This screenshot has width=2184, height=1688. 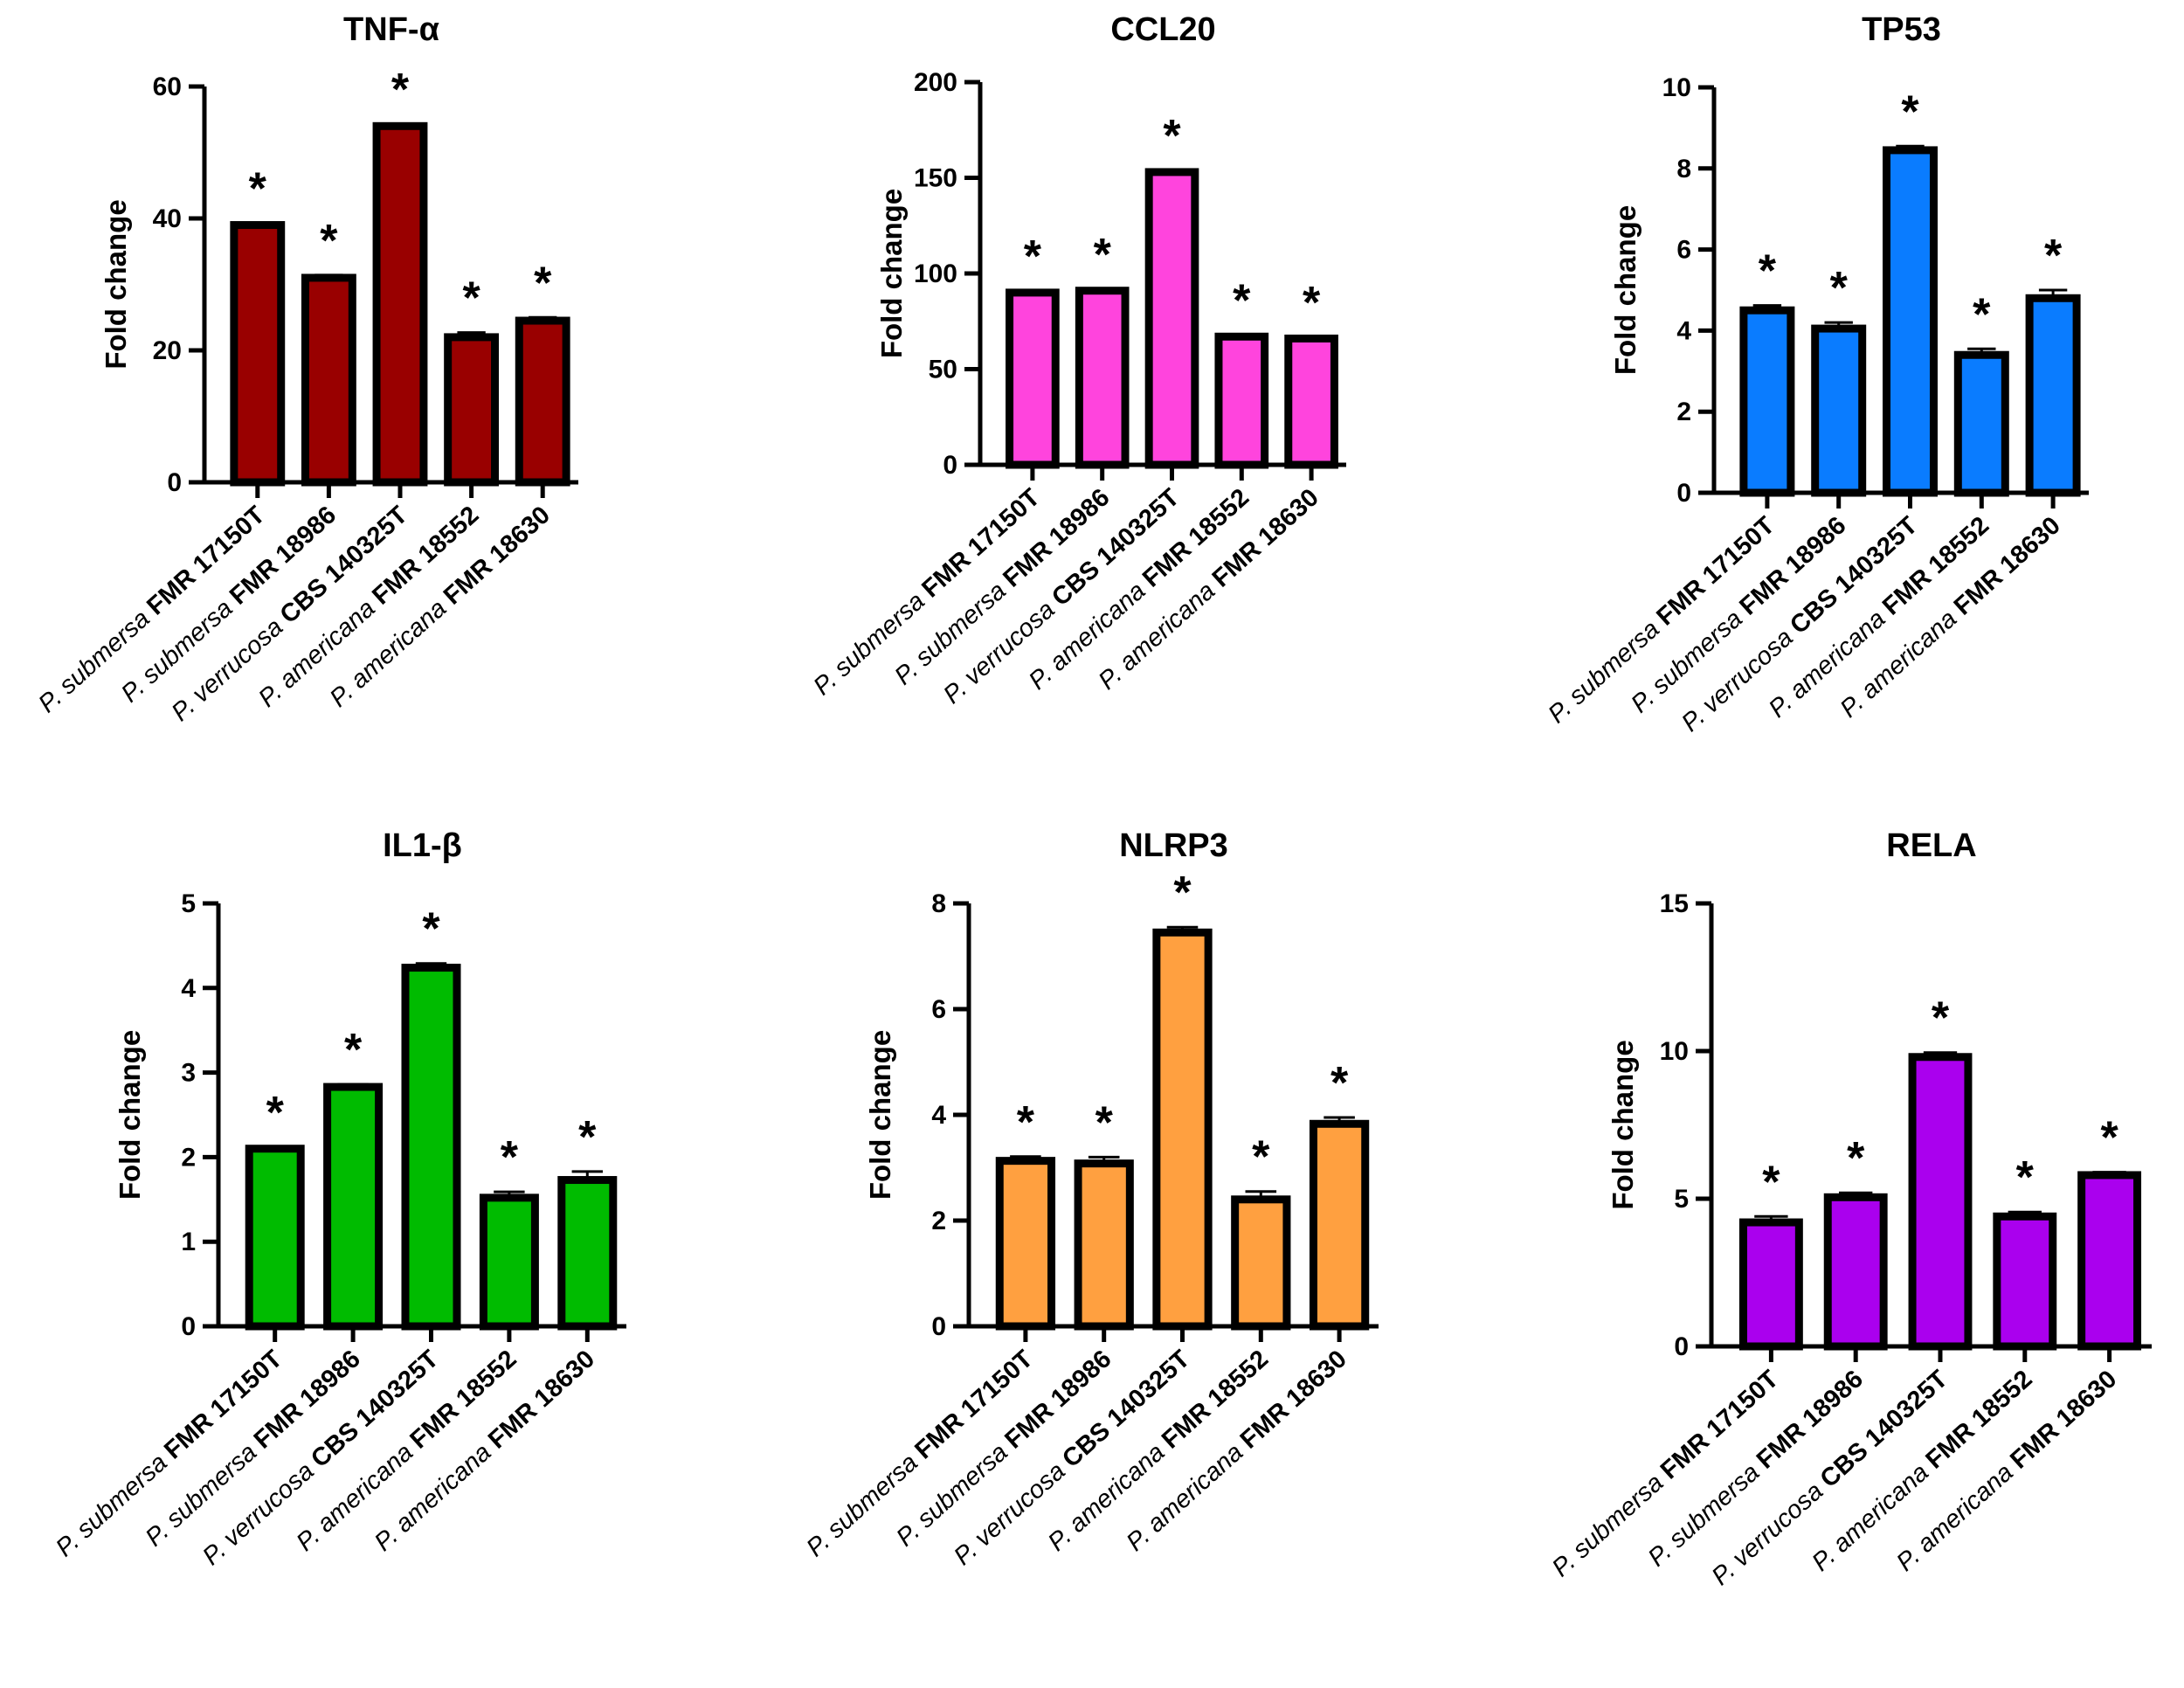 What do you see at coordinates (422, 845) in the screenshot?
I see `chart-title: IL1-β` at bounding box center [422, 845].